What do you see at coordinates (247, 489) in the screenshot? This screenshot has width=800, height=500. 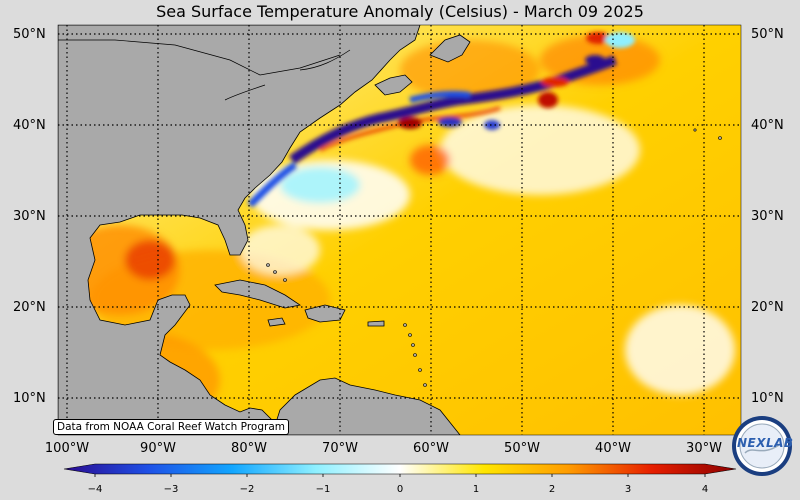 I see `colorbar-tick-label: −2` at bounding box center [247, 489].